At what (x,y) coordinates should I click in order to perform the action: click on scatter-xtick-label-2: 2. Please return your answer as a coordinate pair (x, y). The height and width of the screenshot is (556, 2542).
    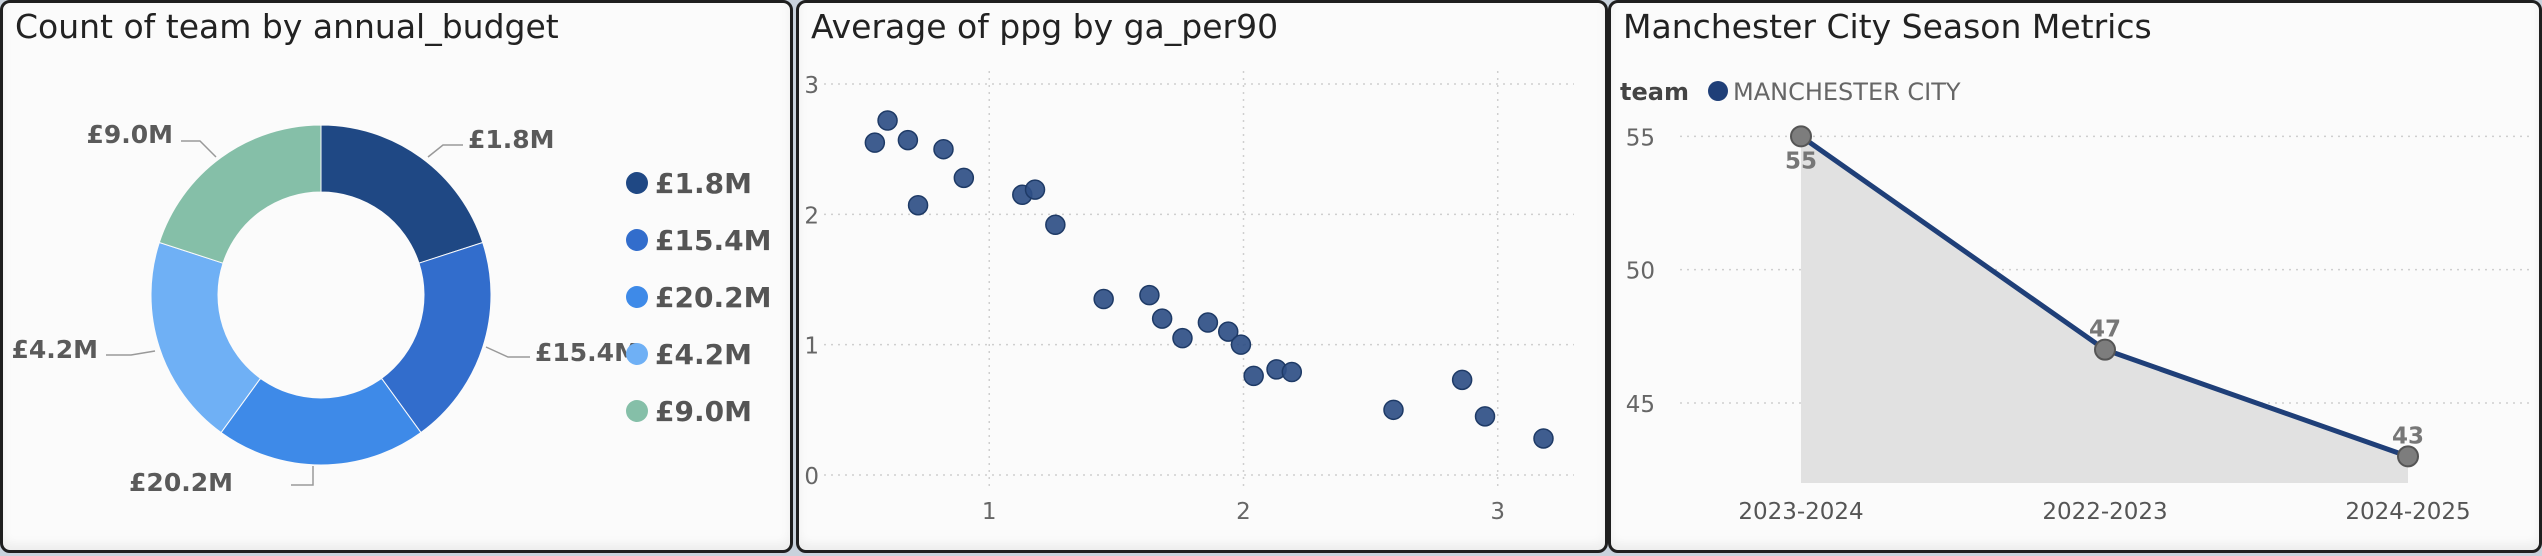
    Looking at the image, I should click on (1243, 512).